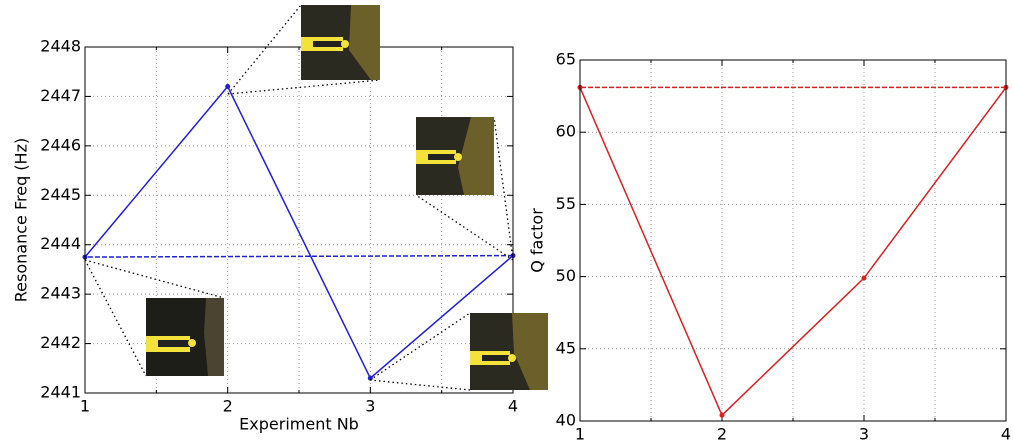  Describe the element at coordinates (566, 275) in the screenshot. I see `y-tick-label: 50` at that location.